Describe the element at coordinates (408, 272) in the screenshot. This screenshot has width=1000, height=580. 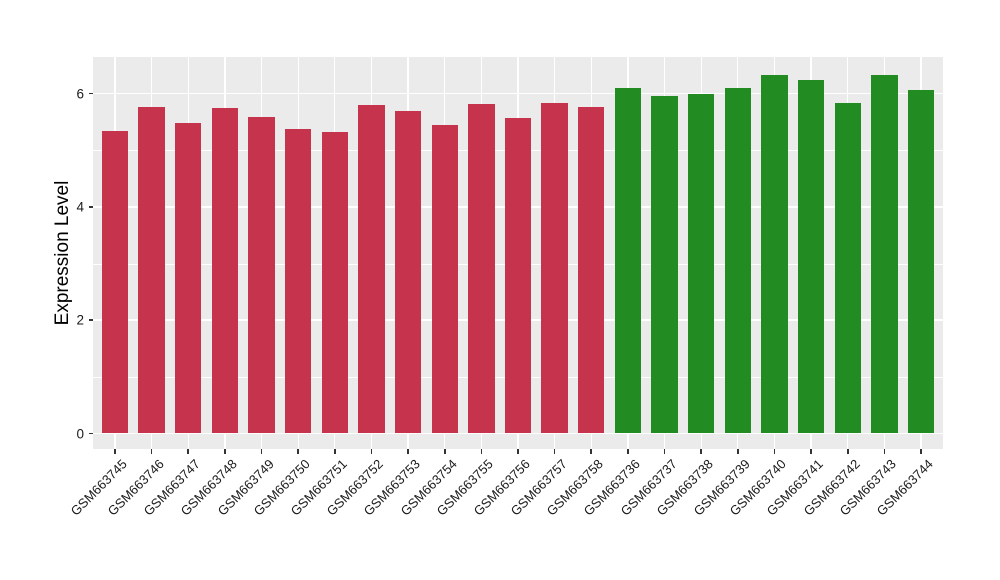
I see `bar-GSM663753` at that location.